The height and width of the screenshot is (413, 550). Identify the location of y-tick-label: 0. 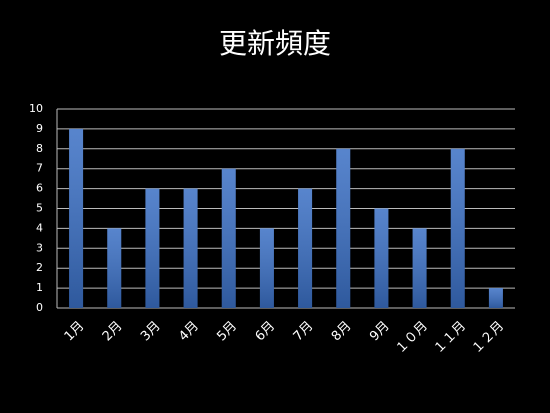
(39, 307).